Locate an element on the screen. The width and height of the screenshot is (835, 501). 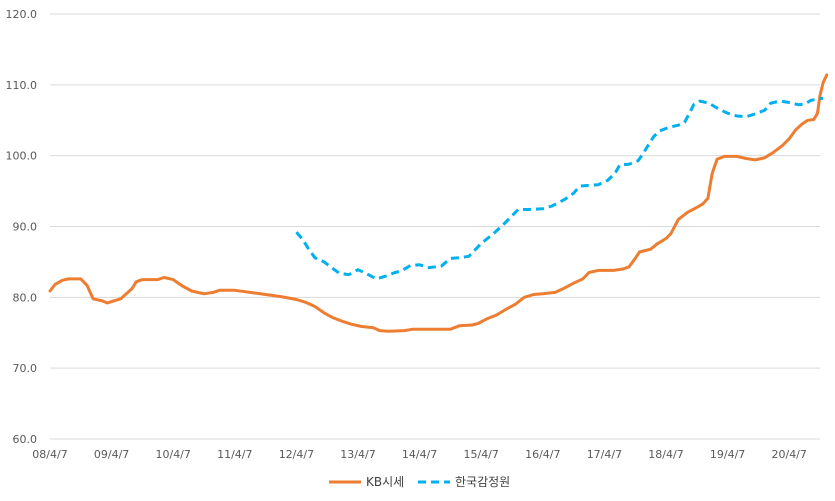
legend-label-0: KB시세 is located at coordinates (385, 482).